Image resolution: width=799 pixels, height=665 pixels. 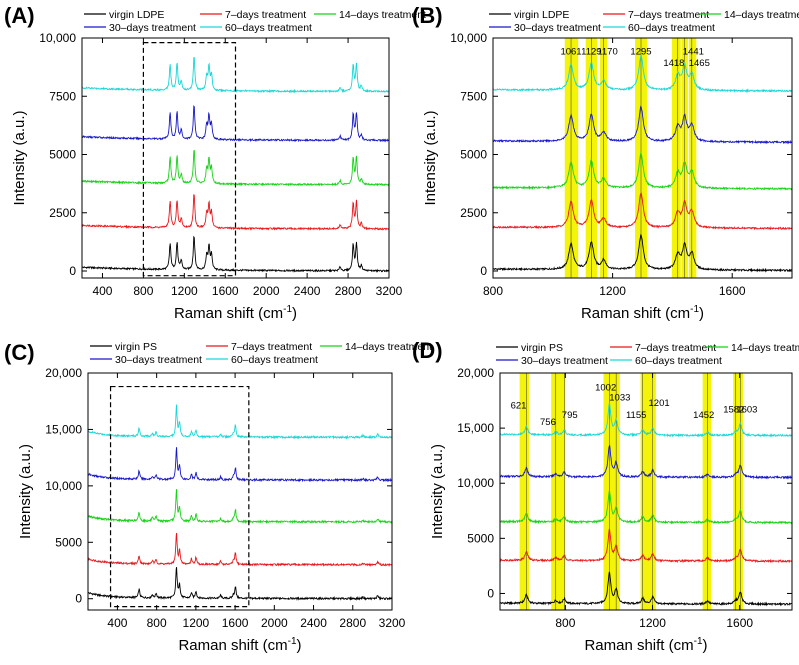 I want to click on peak-annotation: 1129, so click(x=591, y=51).